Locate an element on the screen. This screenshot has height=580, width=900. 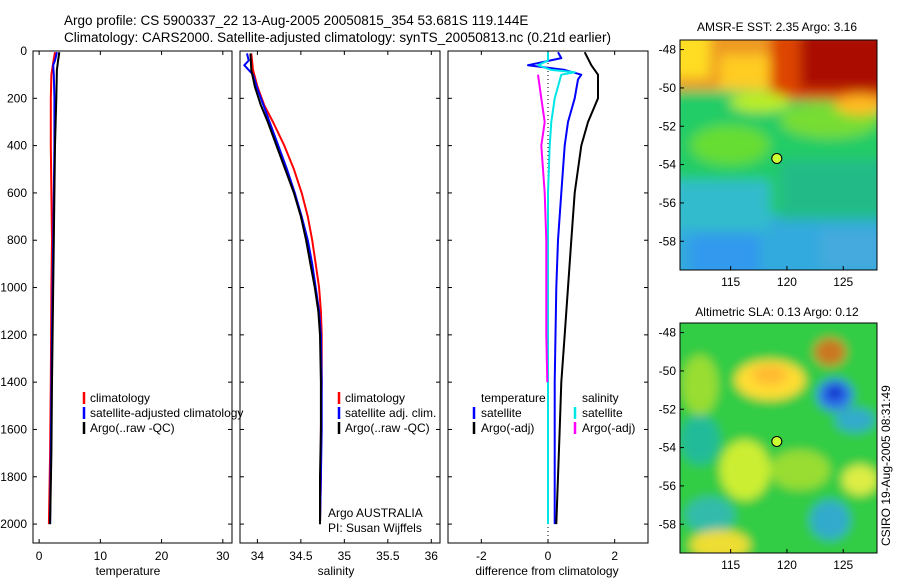
sst-map-frame is located at coordinates (778, 155).